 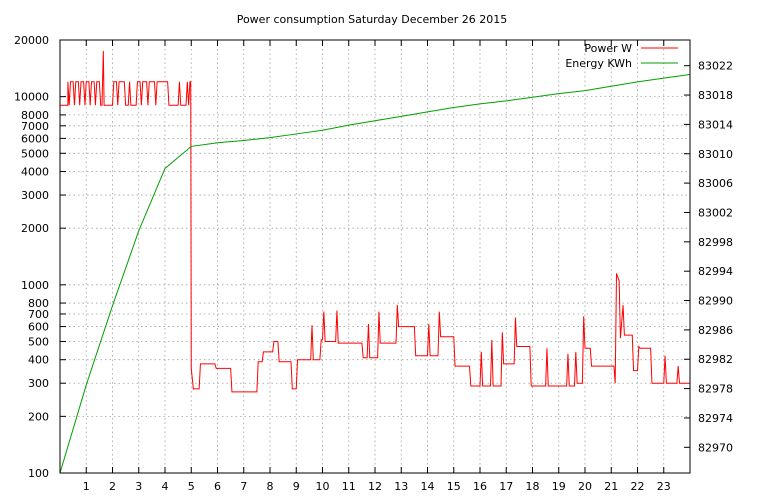 What do you see at coordinates (715, 124) in the screenshot?
I see `y-right-tick-label: 83014` at bounding box center [715, 124].